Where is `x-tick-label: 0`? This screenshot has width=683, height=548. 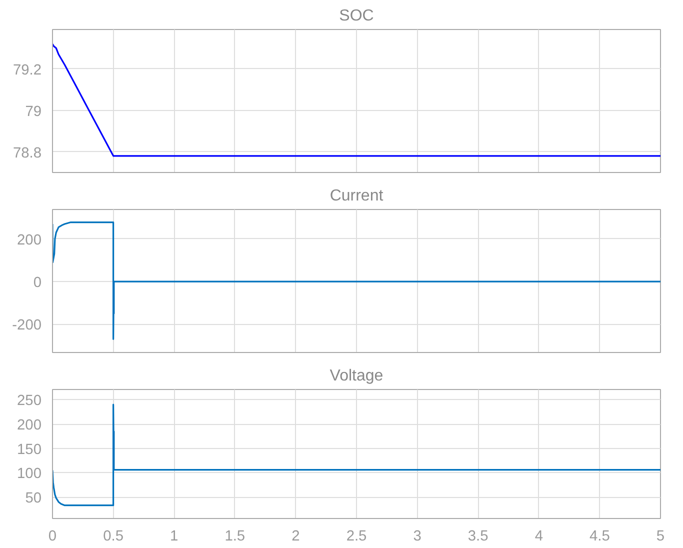 x-tick-label: 0 is located at coordinates (52, 536).